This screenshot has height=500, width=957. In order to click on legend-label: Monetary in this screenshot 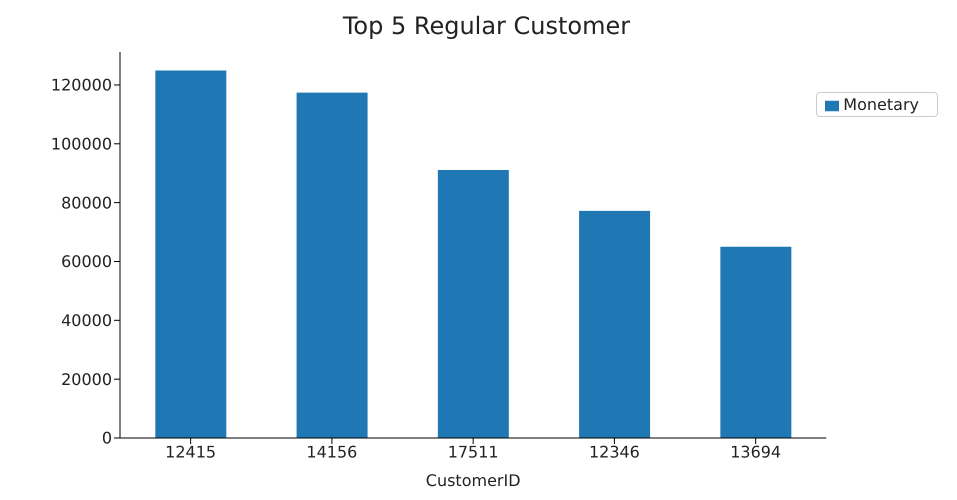, I will do `click(881, 104)`.